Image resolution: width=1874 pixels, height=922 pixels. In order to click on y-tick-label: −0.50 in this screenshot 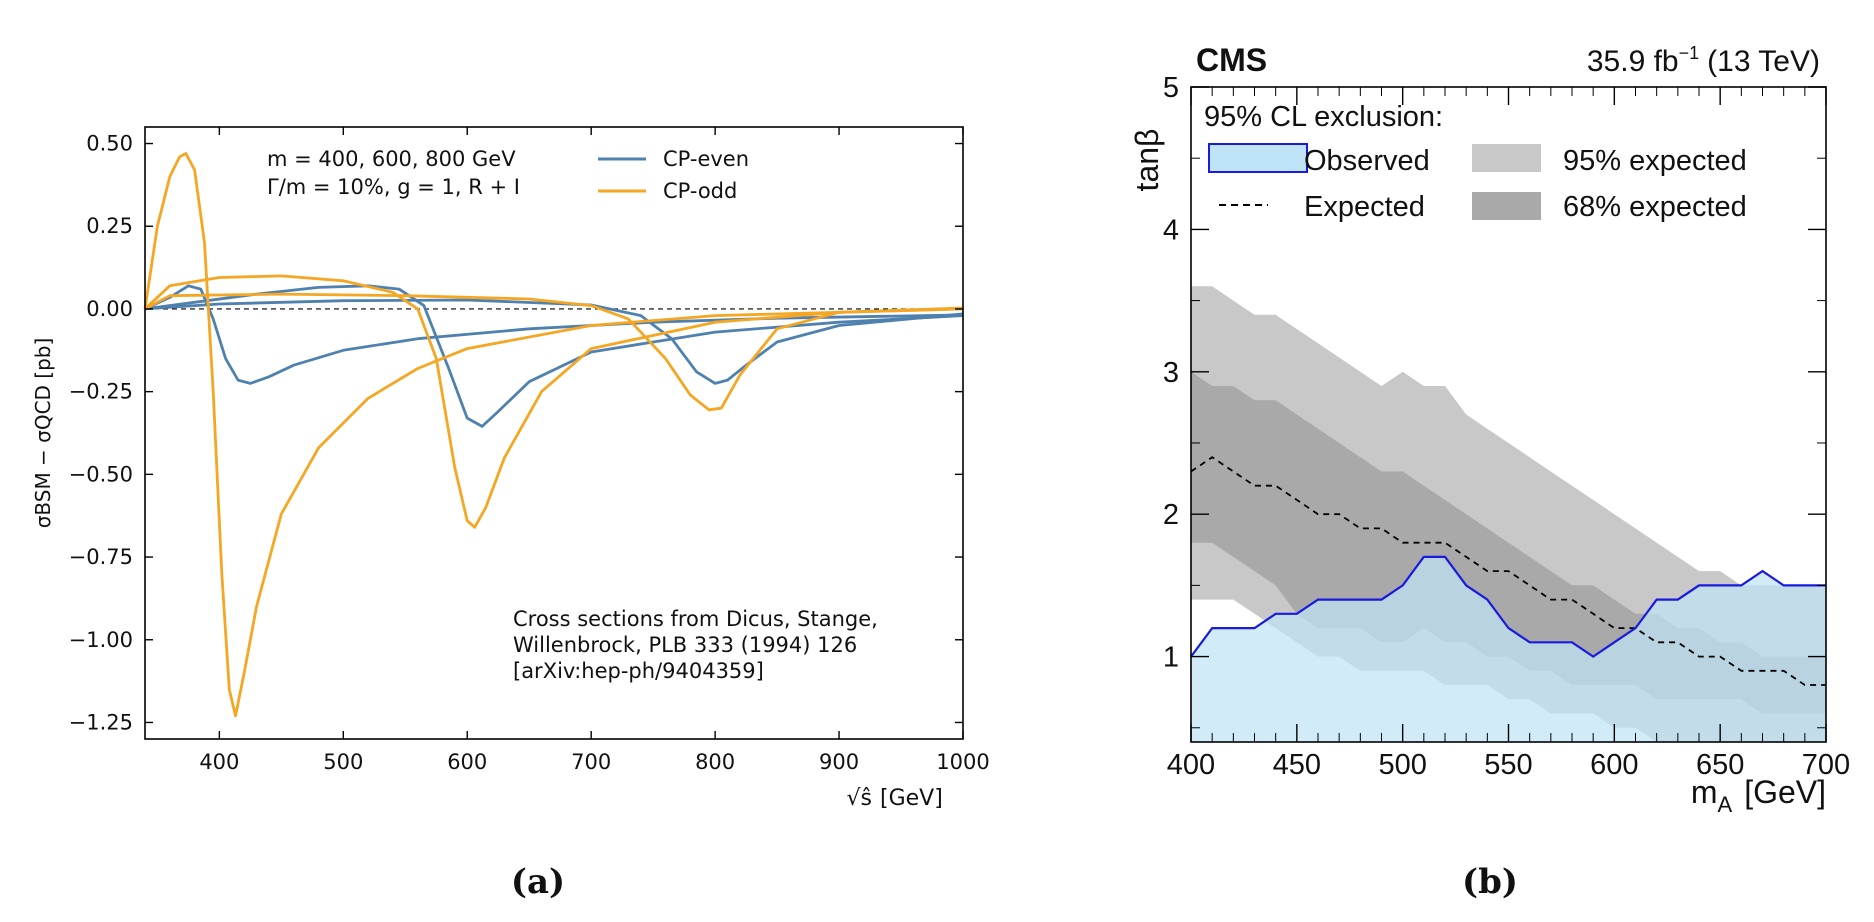, I will do `click(101, 474)`.